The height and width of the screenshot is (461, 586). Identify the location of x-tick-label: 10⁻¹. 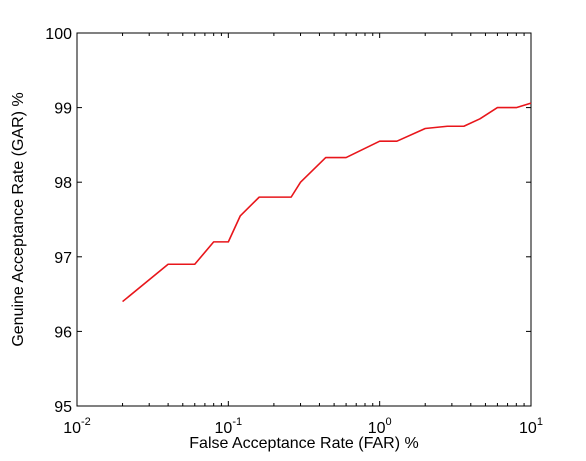
(229, 426).